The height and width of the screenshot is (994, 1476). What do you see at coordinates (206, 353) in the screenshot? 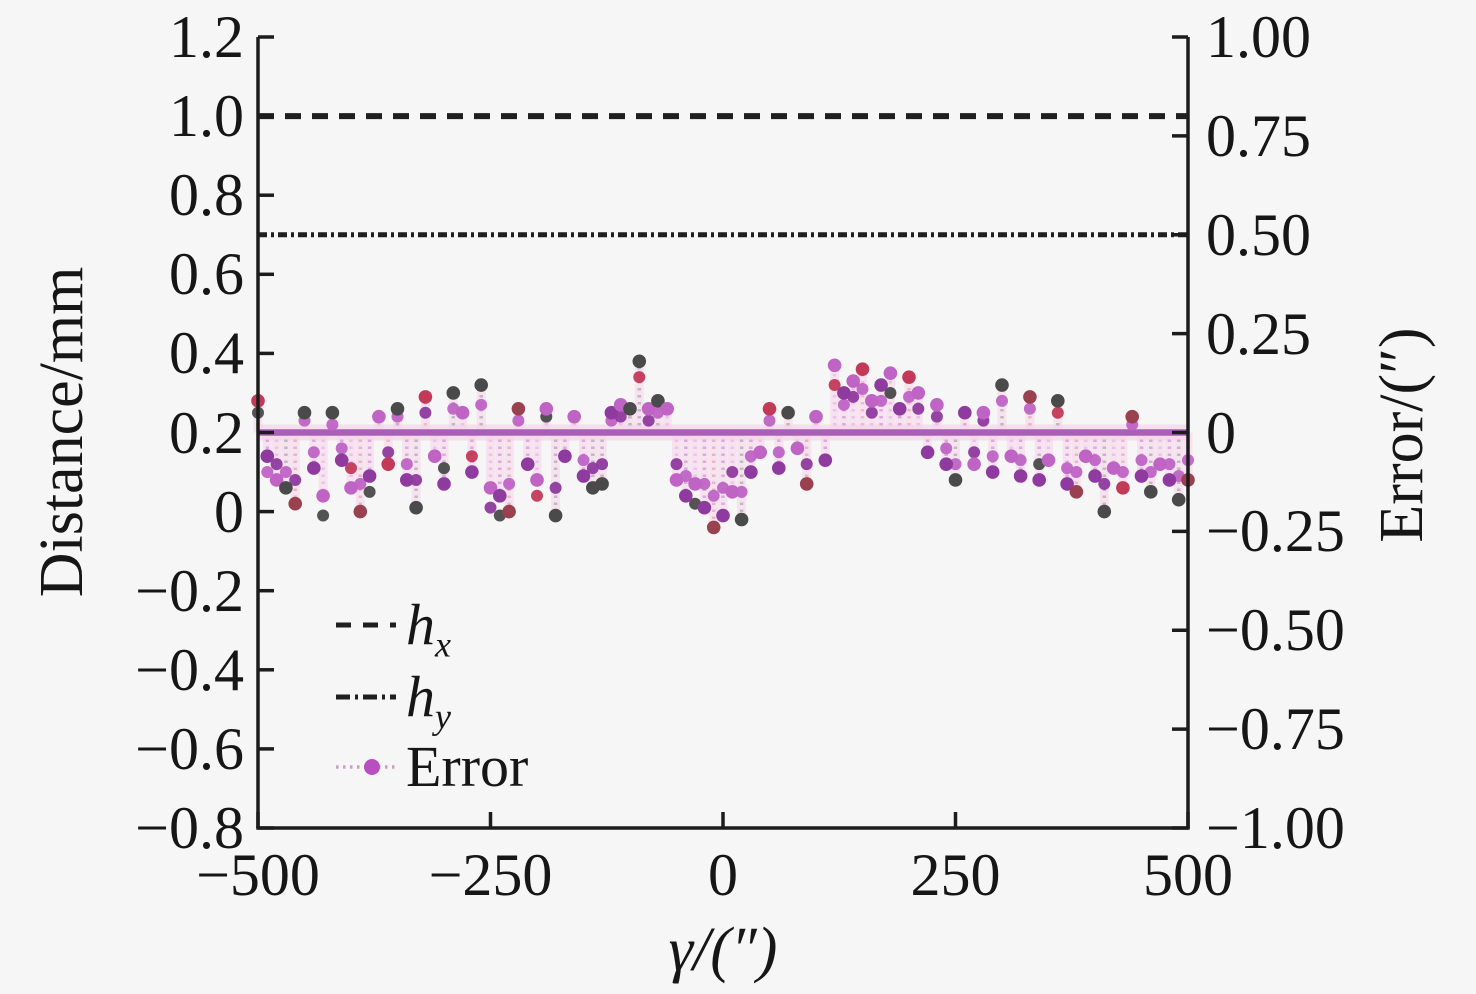
I see `left-axis-tick-label: 0.4` at bounding box center [206, 353].